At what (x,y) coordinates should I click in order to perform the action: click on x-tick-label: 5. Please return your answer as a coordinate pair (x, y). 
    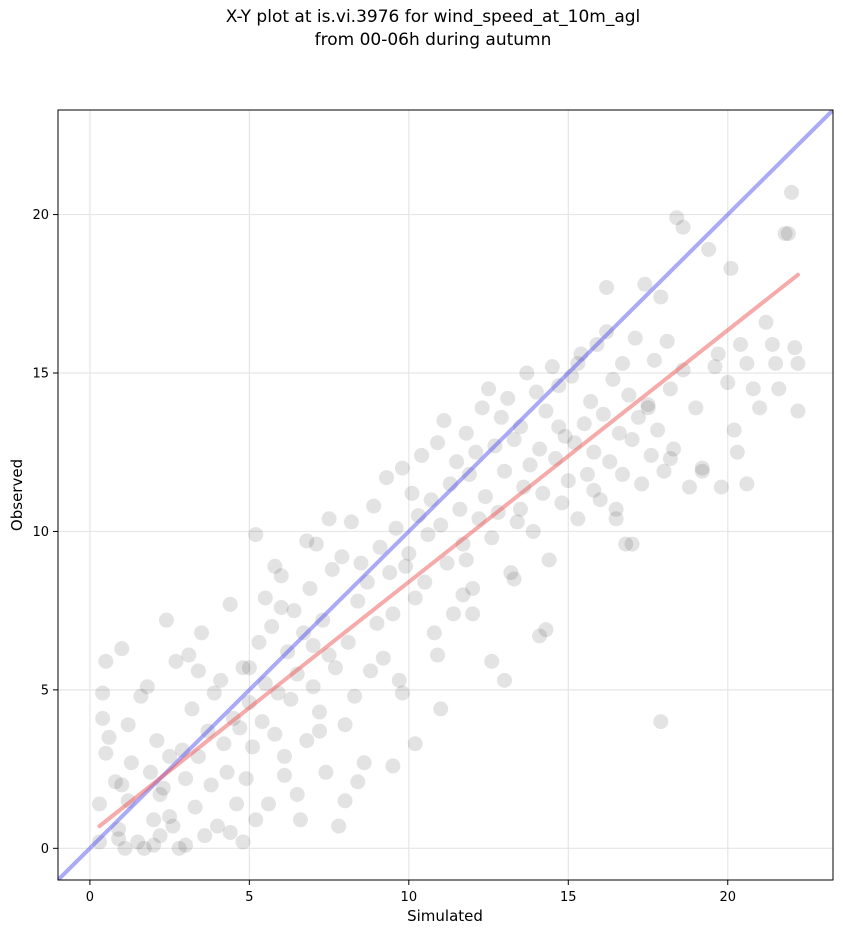
    Looking at the image, I should click on (249, 897).